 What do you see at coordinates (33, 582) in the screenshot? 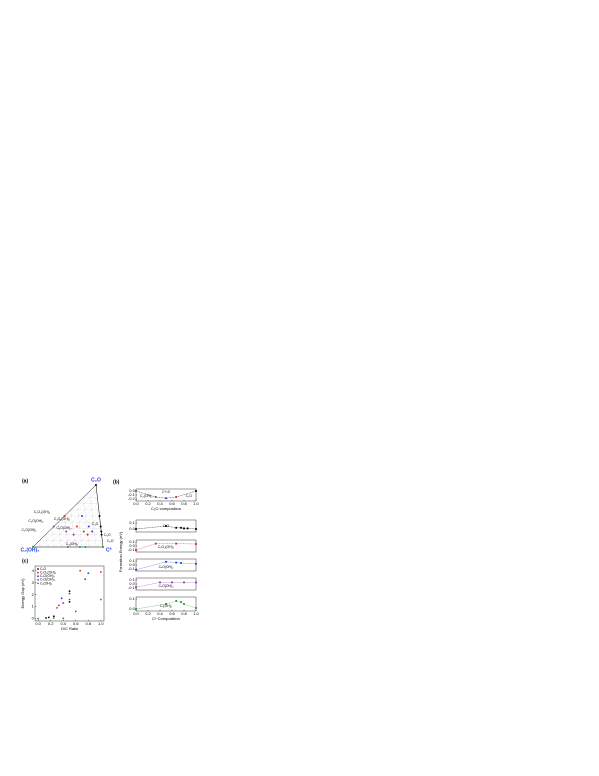
I see `y-tick-label: 3` at bounding box center [33, 582].